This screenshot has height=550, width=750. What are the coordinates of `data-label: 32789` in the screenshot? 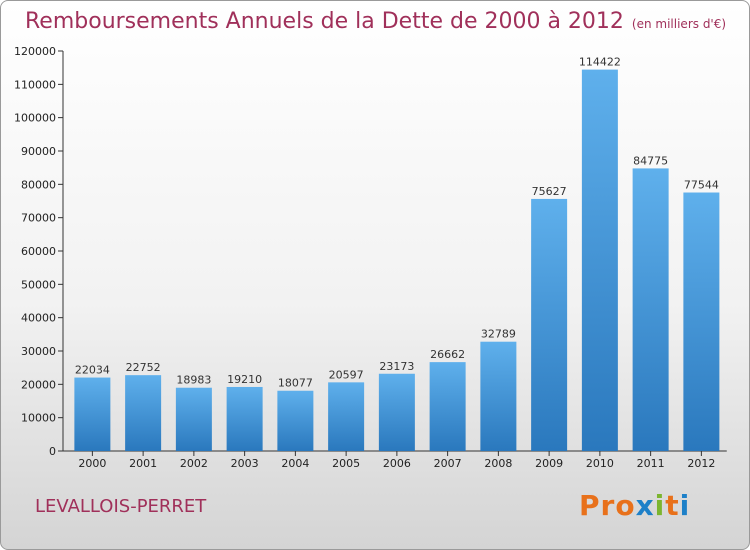 It's located at (498, 334).